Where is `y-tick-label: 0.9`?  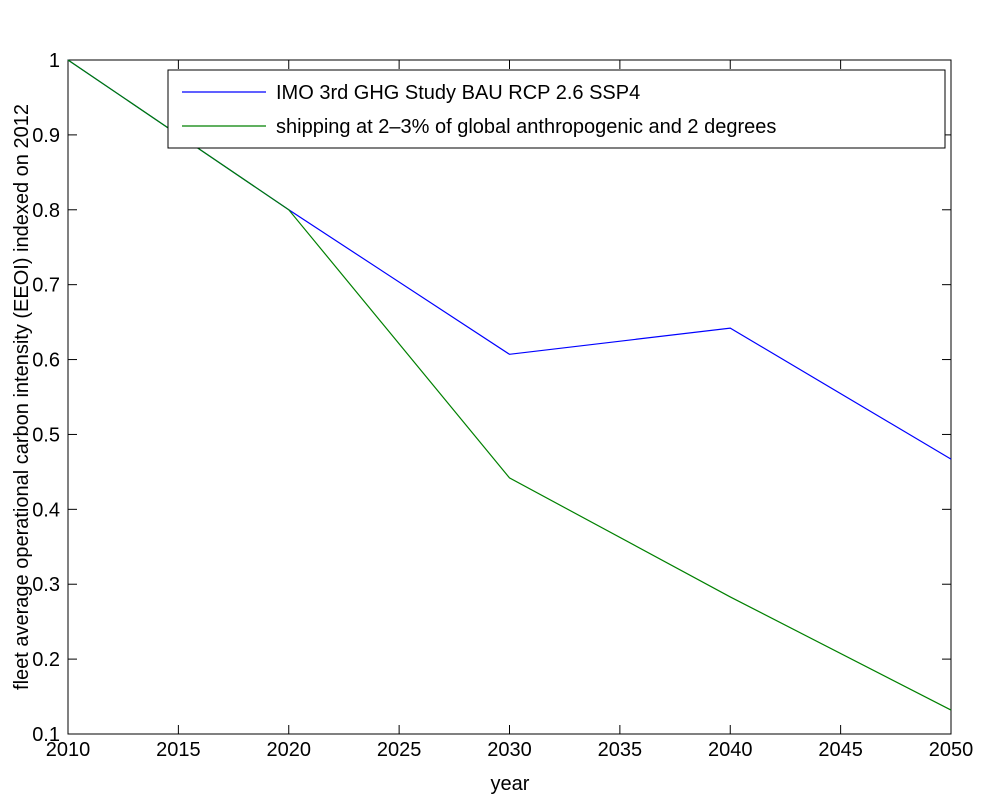
y-tick-label: 0.9 is located at coordinates (46, 136).